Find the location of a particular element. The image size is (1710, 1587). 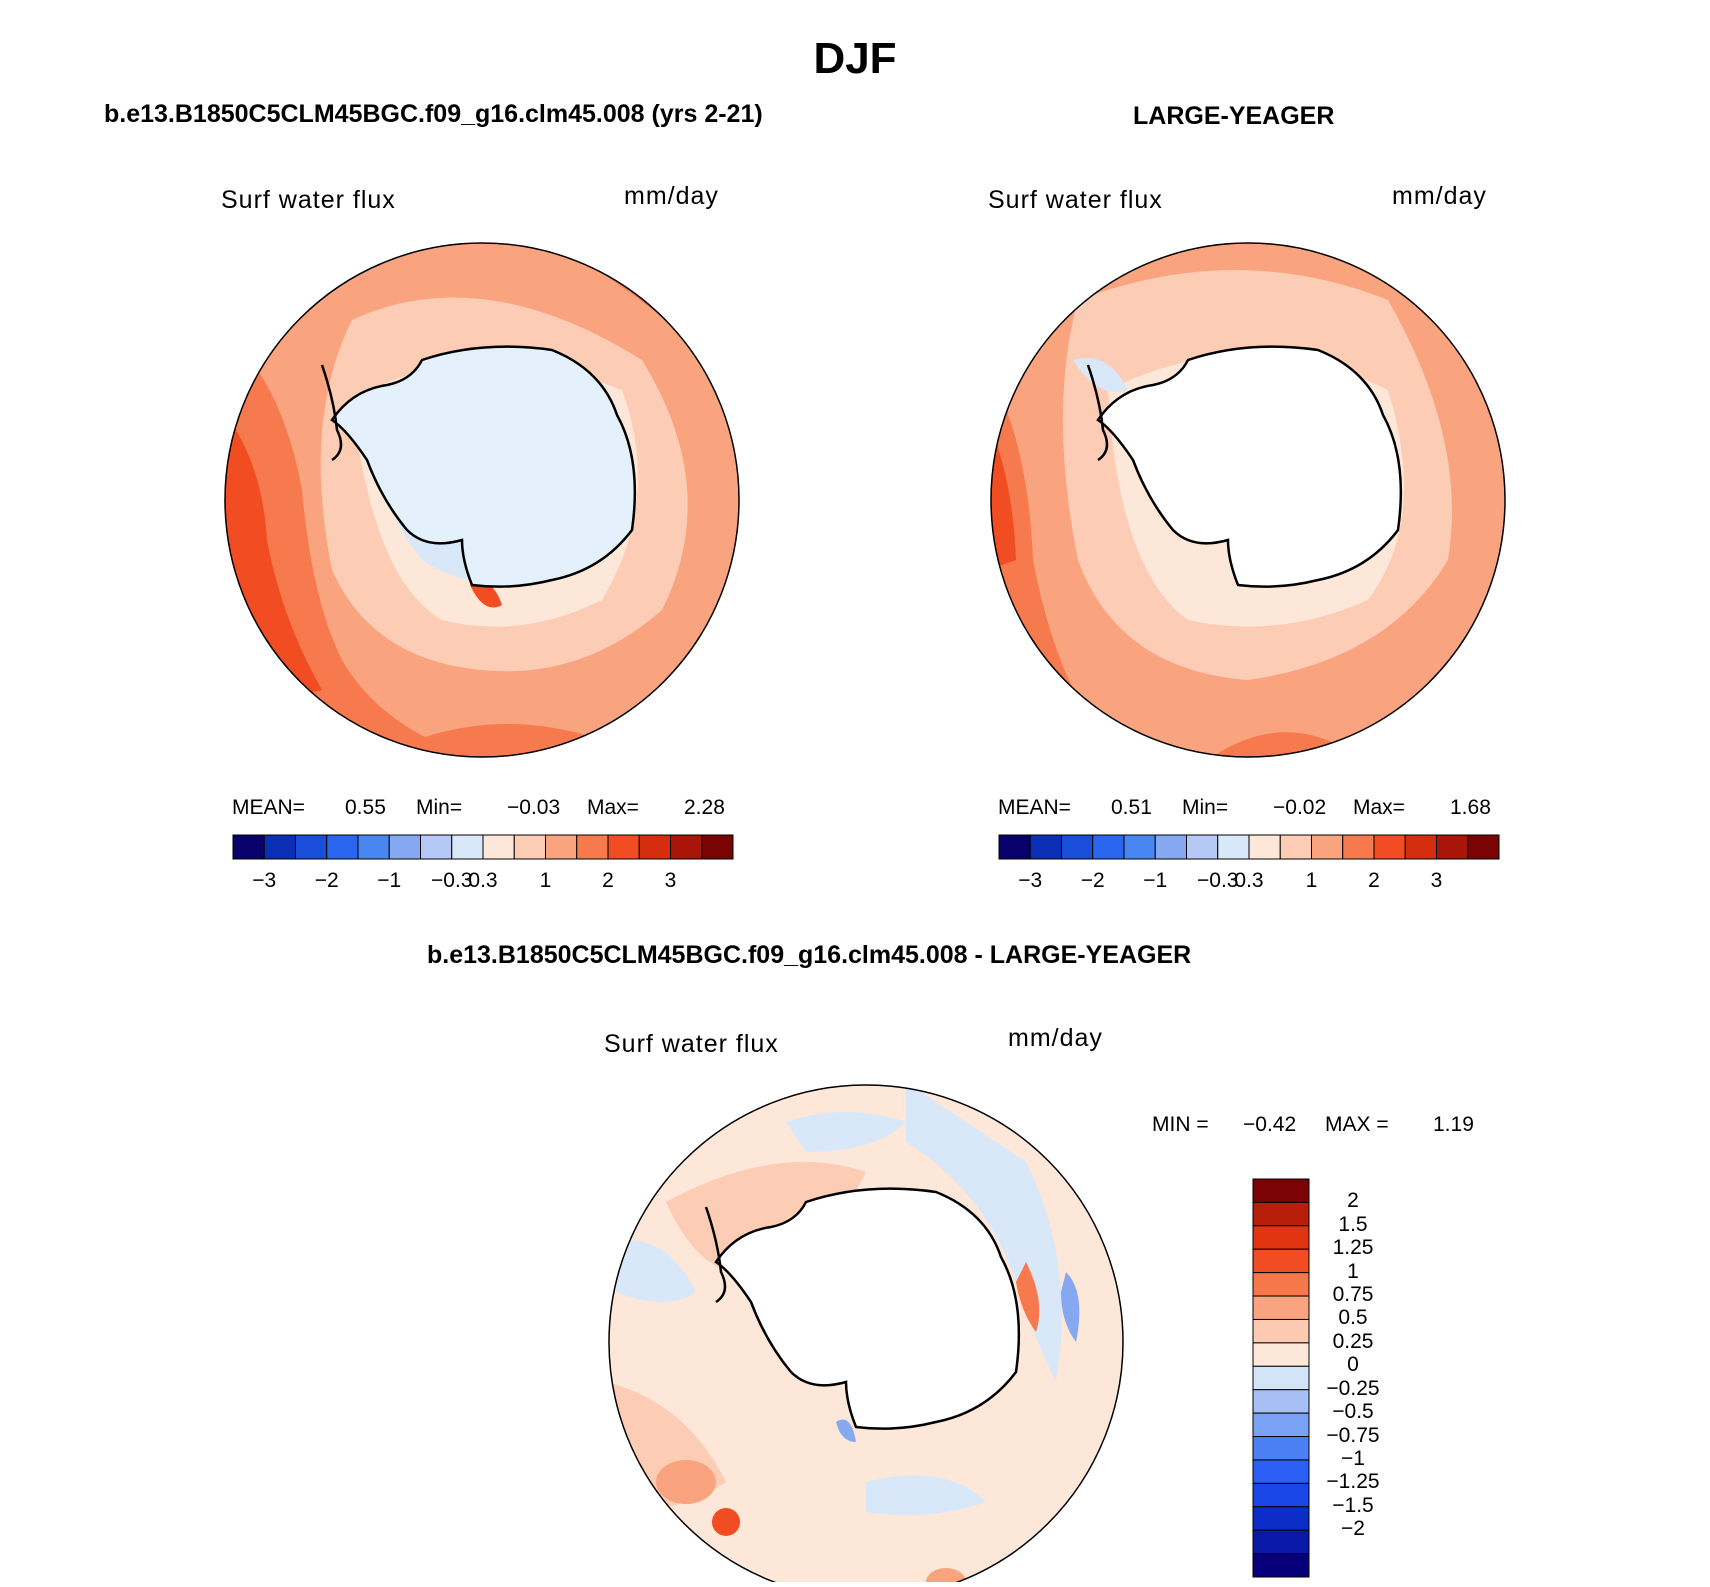

panel-2-colorbar-tick-label: 0.3 is located at coordinates (1249, 880).